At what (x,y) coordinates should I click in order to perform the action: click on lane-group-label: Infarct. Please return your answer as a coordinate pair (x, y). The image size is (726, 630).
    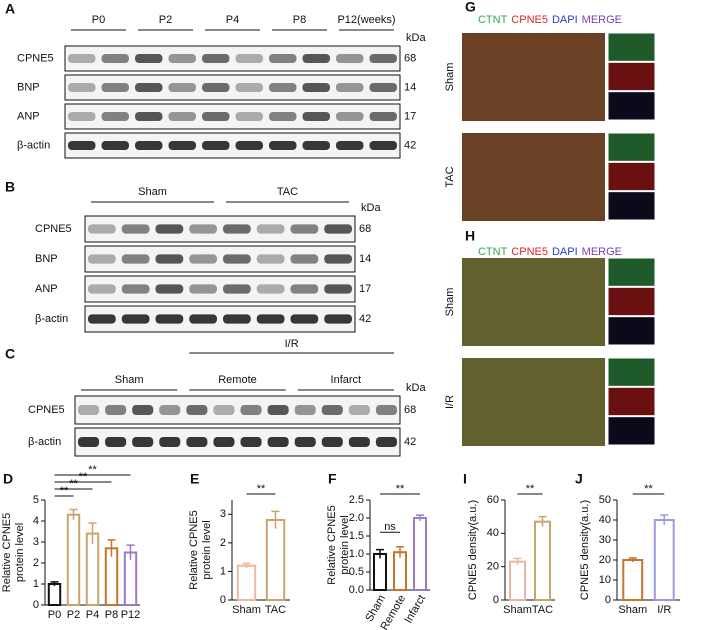
    Looking at the image, I should click on (346, 380).